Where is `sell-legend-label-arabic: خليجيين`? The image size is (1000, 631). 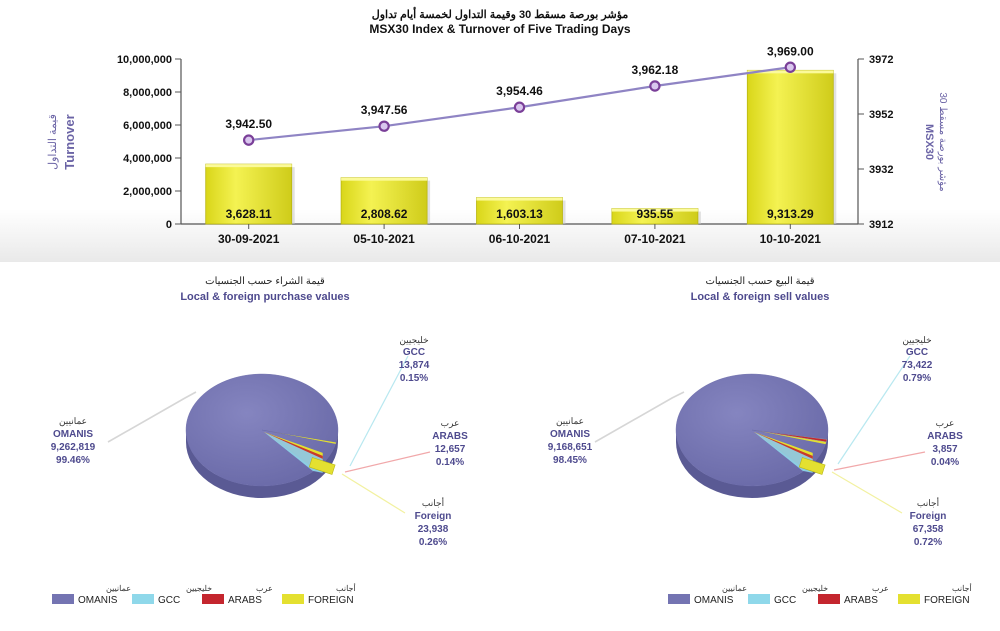
sell-legend-label-arabic: خليجيين is located at coordinates (815, 588).